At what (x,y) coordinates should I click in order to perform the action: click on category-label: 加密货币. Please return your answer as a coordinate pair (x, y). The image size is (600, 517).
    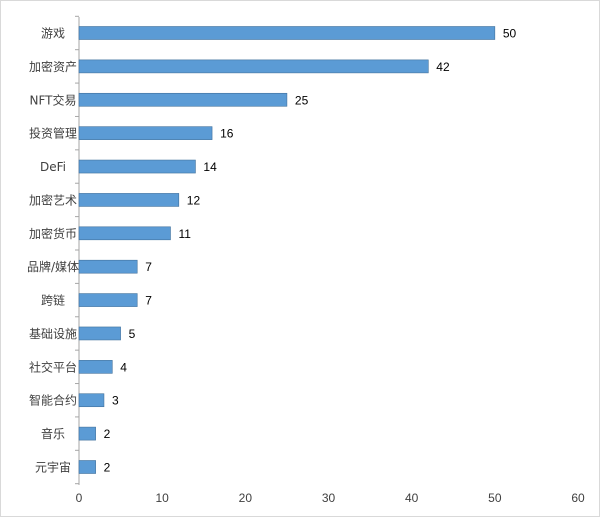
    Looking at the image, I should click on (53, 233).